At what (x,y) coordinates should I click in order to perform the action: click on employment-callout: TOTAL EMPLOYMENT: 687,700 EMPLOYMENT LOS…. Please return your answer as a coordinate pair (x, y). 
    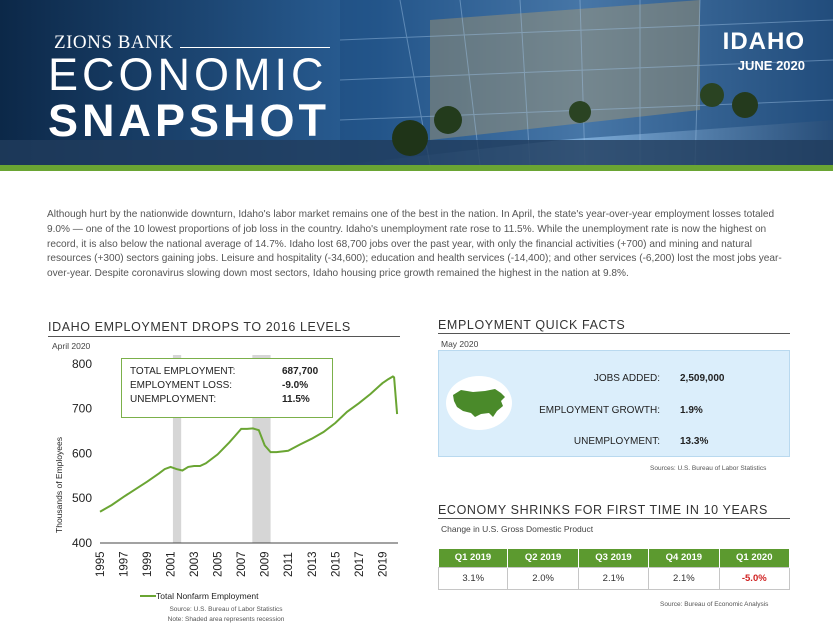
    Looking at the image, I should click on (227, 388).